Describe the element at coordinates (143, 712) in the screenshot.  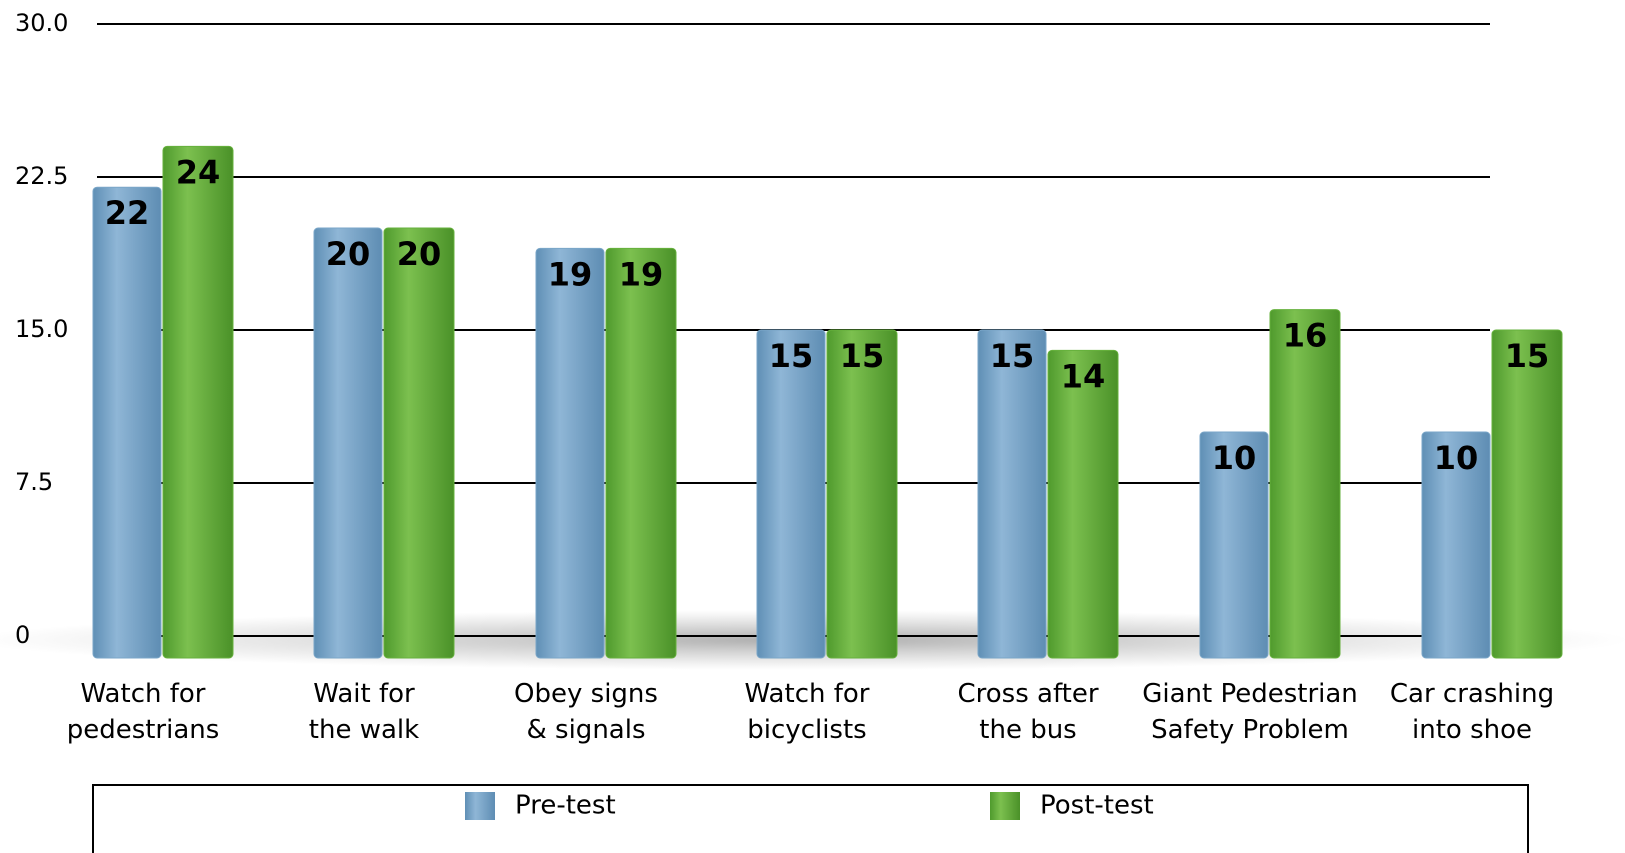
I see `x-tick-label: Watch for pedestrians` at that location.